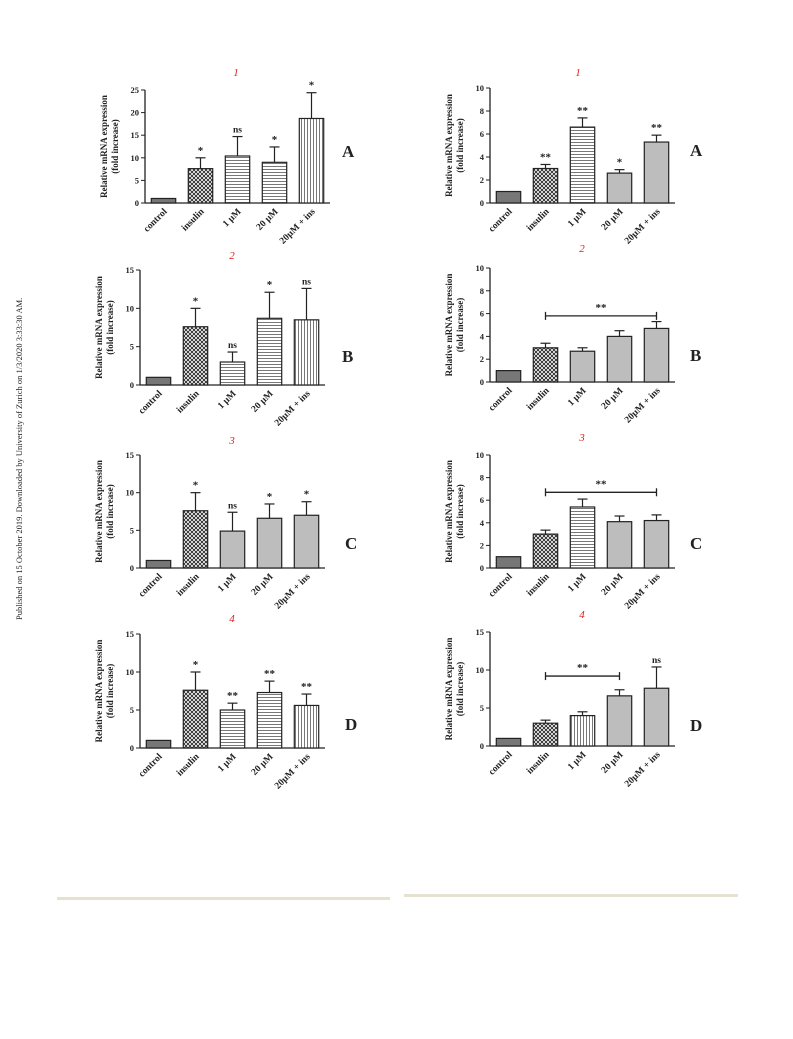  I want to click on y-tick-label: 25, so click(135, 90).